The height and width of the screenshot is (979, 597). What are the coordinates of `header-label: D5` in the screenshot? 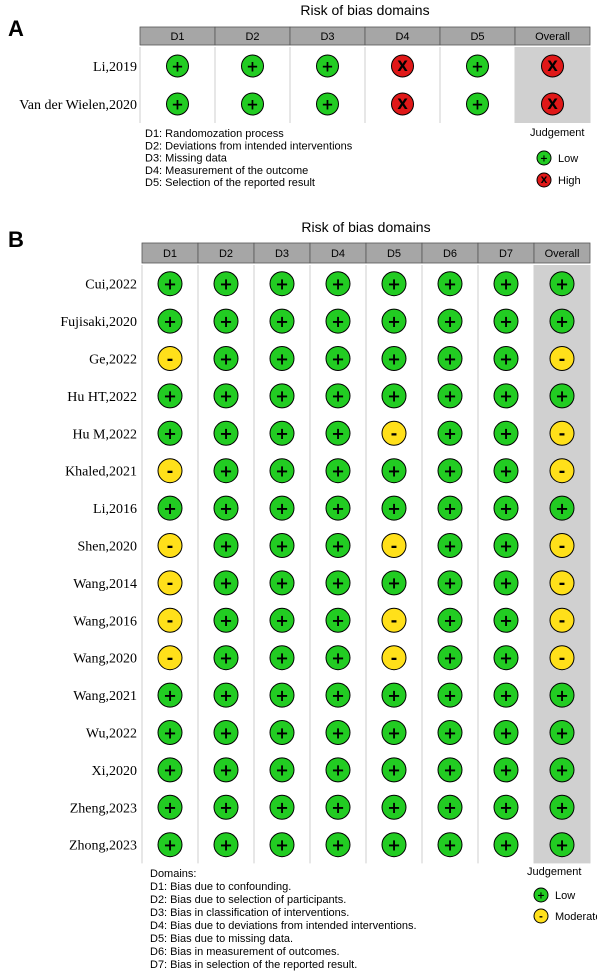 It's located at (477, 37).